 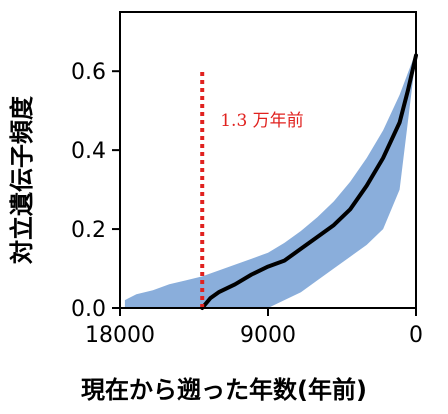 What do you see at coordinates (95, 191) in the screenshot?
I see `y-axis: 0.0 0.2 0.4 0.6` at bounding box center [95, 191].